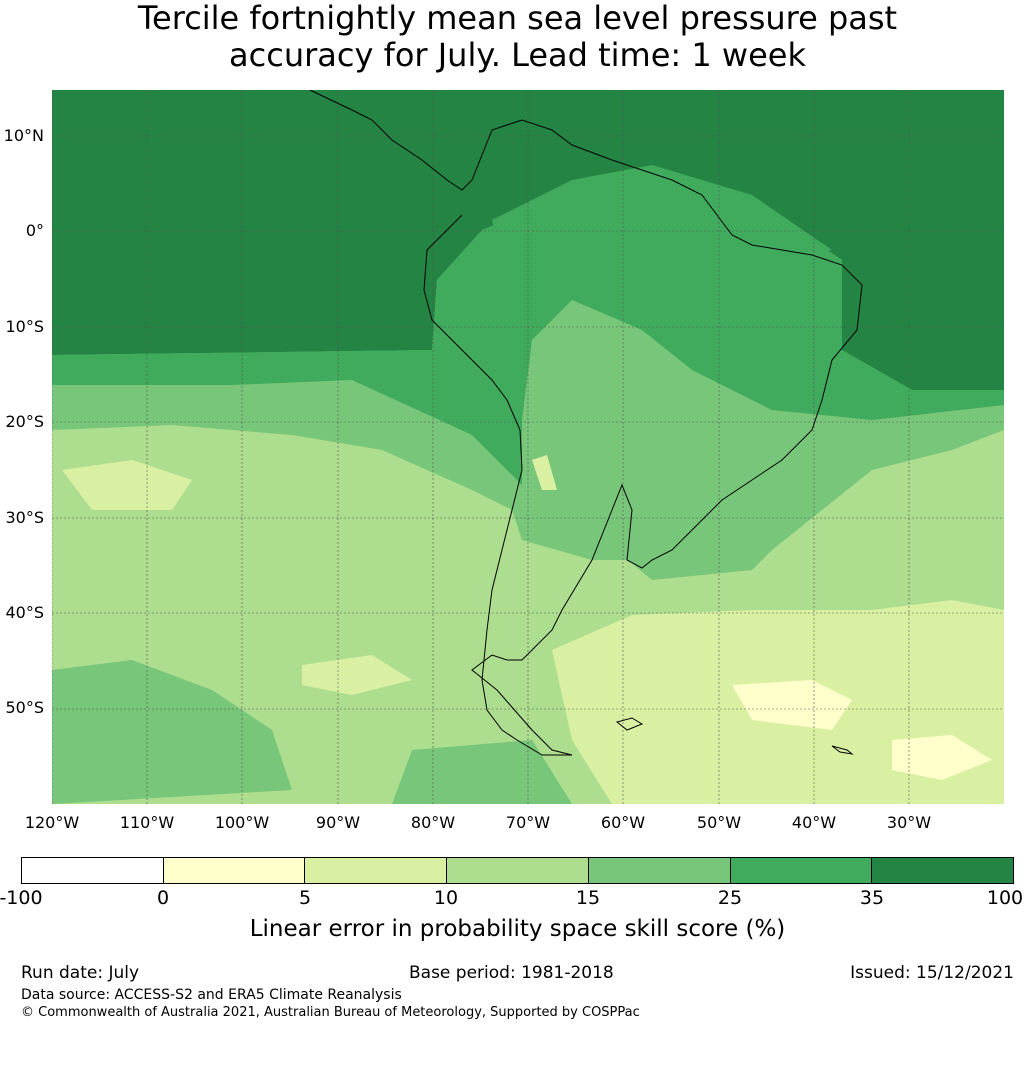  I want to click on lat-label-30s: 30°S, so click(24, 517).